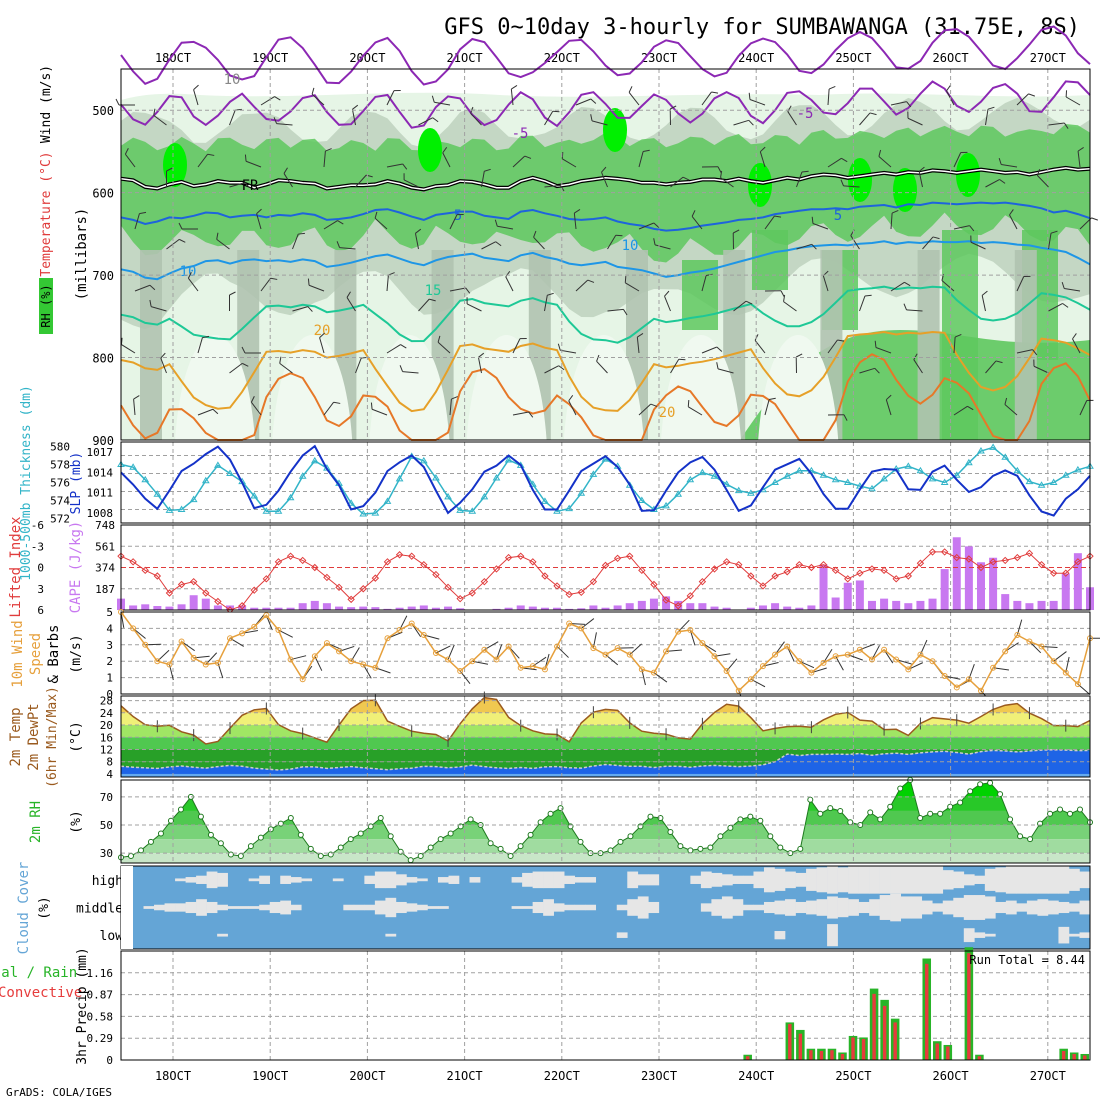  I want to click on slp-tick-label: 1008, so click(100, 513).